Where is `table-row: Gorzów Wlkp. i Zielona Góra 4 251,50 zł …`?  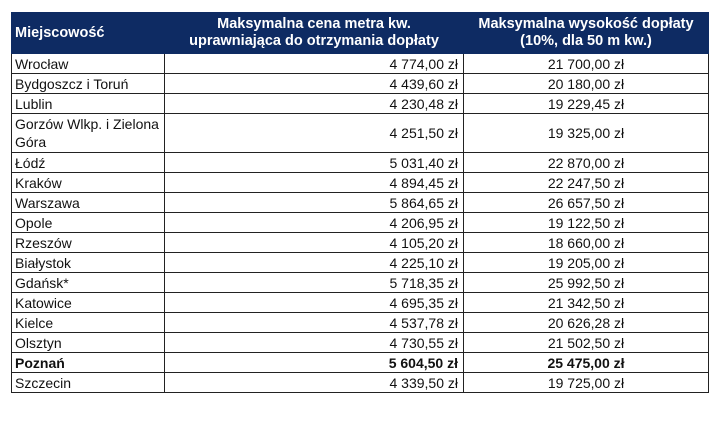
table-row: Gorzów Wlkp. i Zielona Góra 4 251,50 zł … is located at coordinates (360, 133).